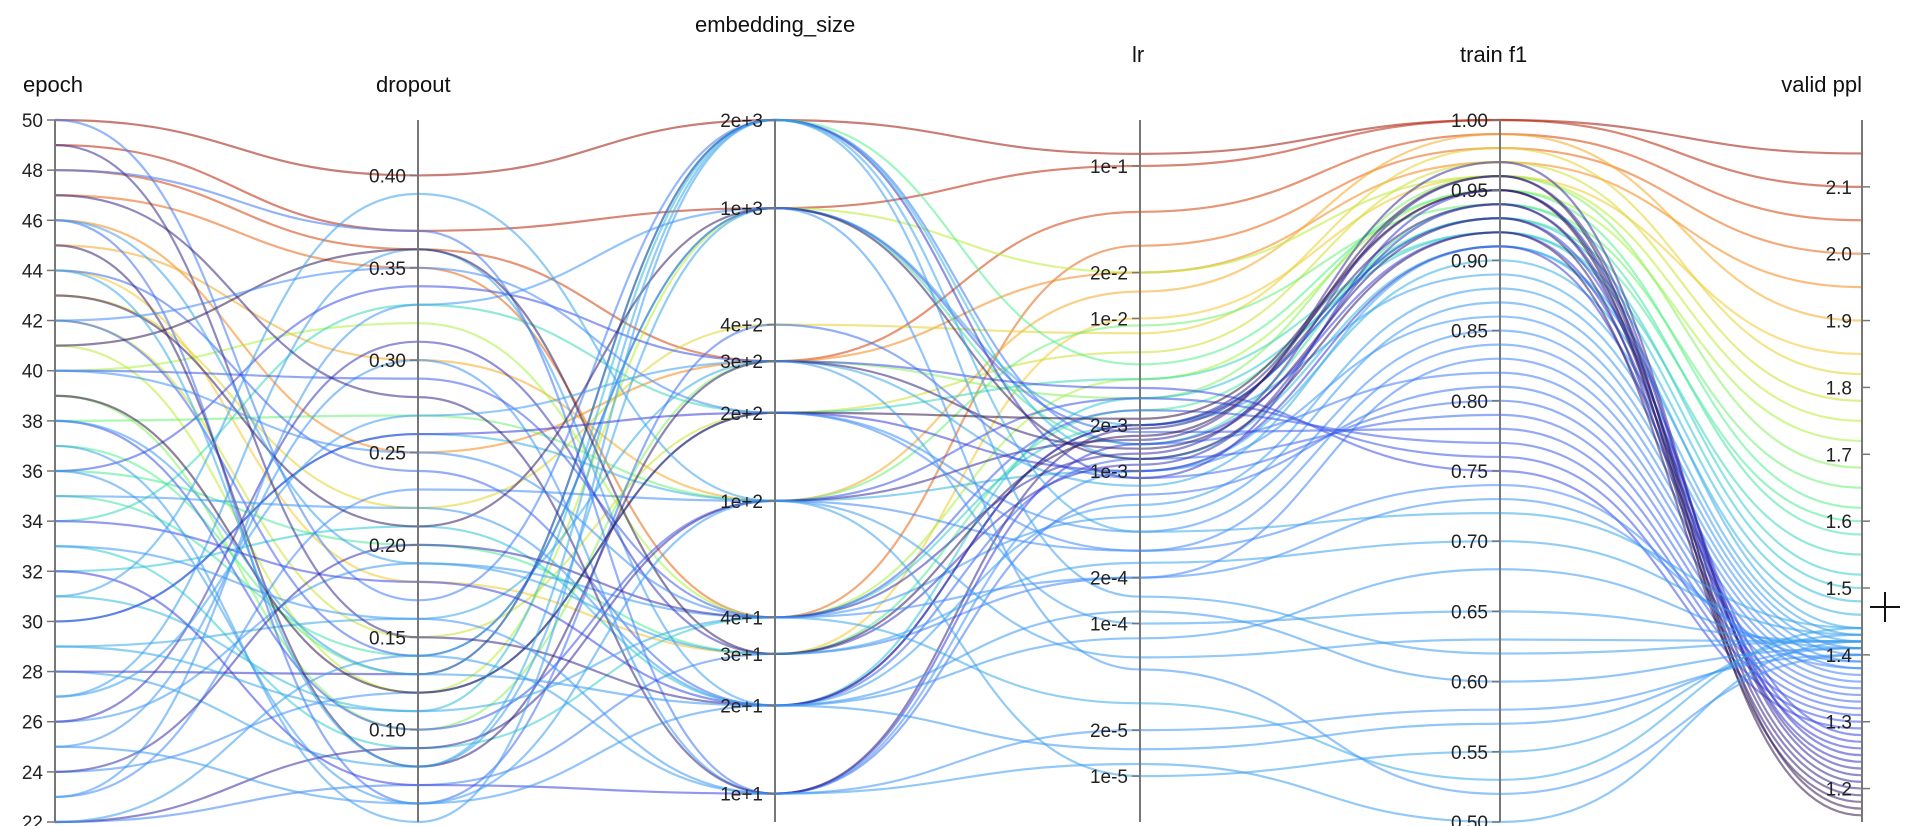 The image size is (1910, 826). Describe the element at coordinates (32, 171) in the screenshot. I see `tick-label-epoch: 48` at that location.